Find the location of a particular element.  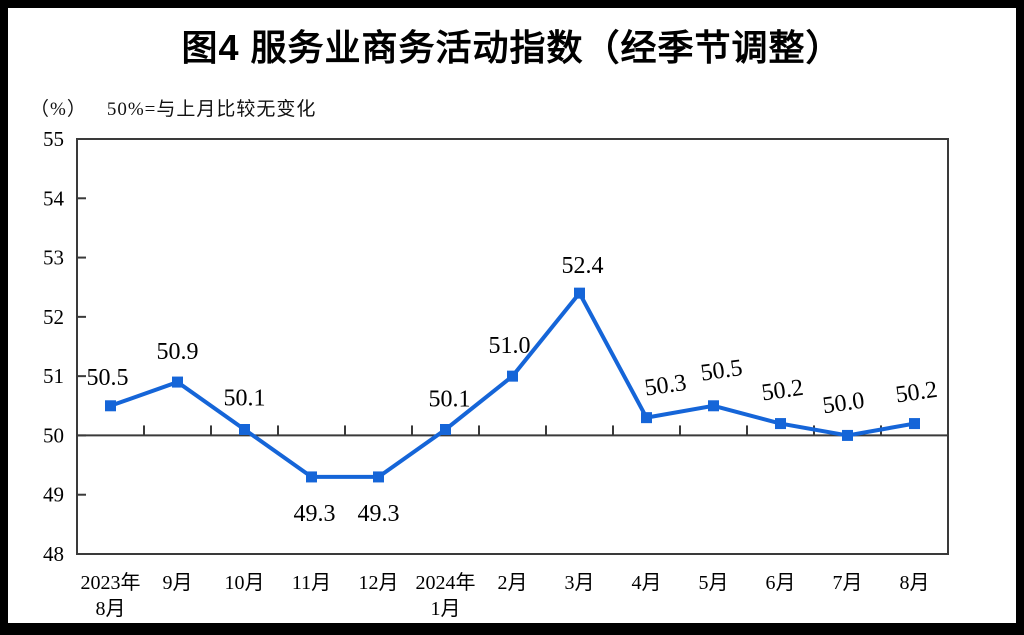

y-axis-label: 53 is located at coordinates (53, 258).